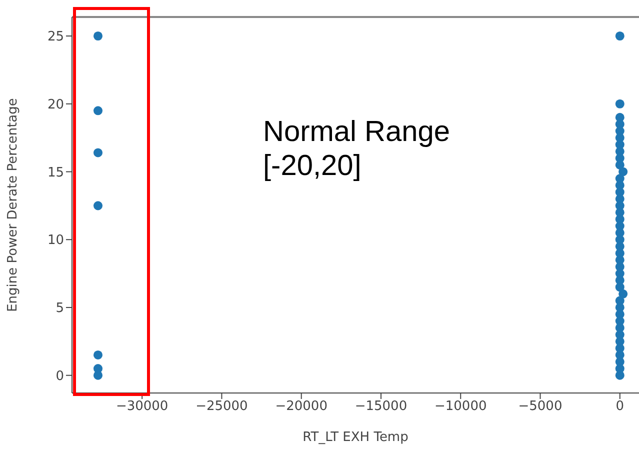  What do you see at coordinates (460, 406) in the screenshot?
I see `x-tick-label: −10000` at bounding box center [460, 406].